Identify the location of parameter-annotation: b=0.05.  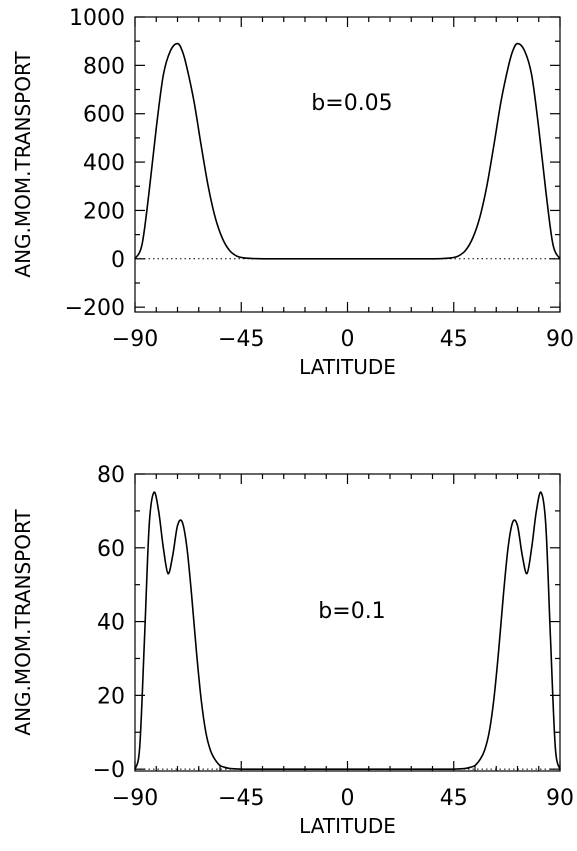
(351, 103).